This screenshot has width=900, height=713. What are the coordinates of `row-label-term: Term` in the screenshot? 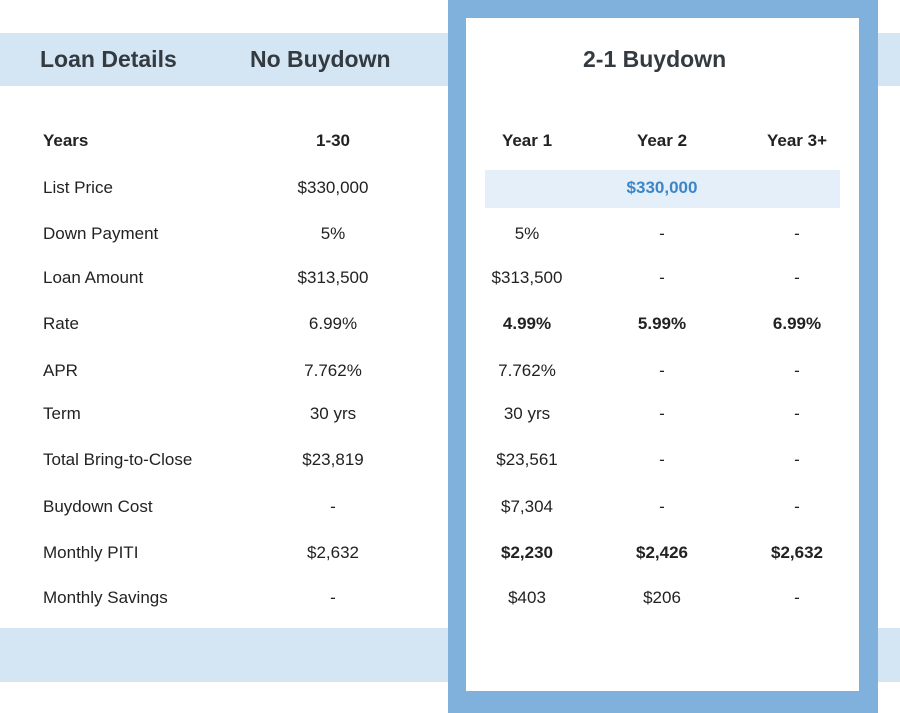 It's located at (62, 413).